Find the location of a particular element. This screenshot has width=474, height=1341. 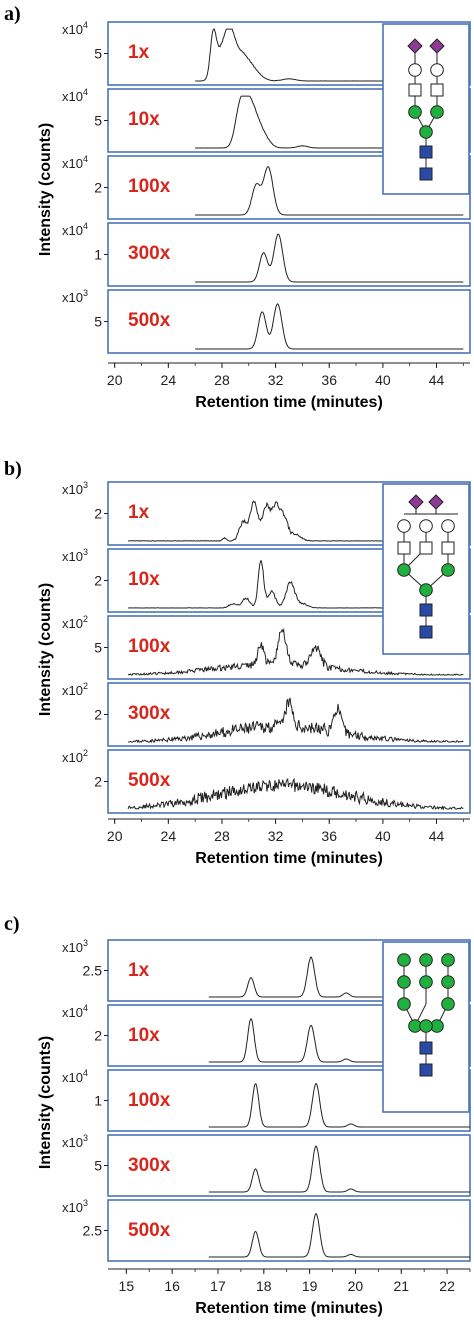

x-tick-label: 22 is located at coordinates (447, 1286).